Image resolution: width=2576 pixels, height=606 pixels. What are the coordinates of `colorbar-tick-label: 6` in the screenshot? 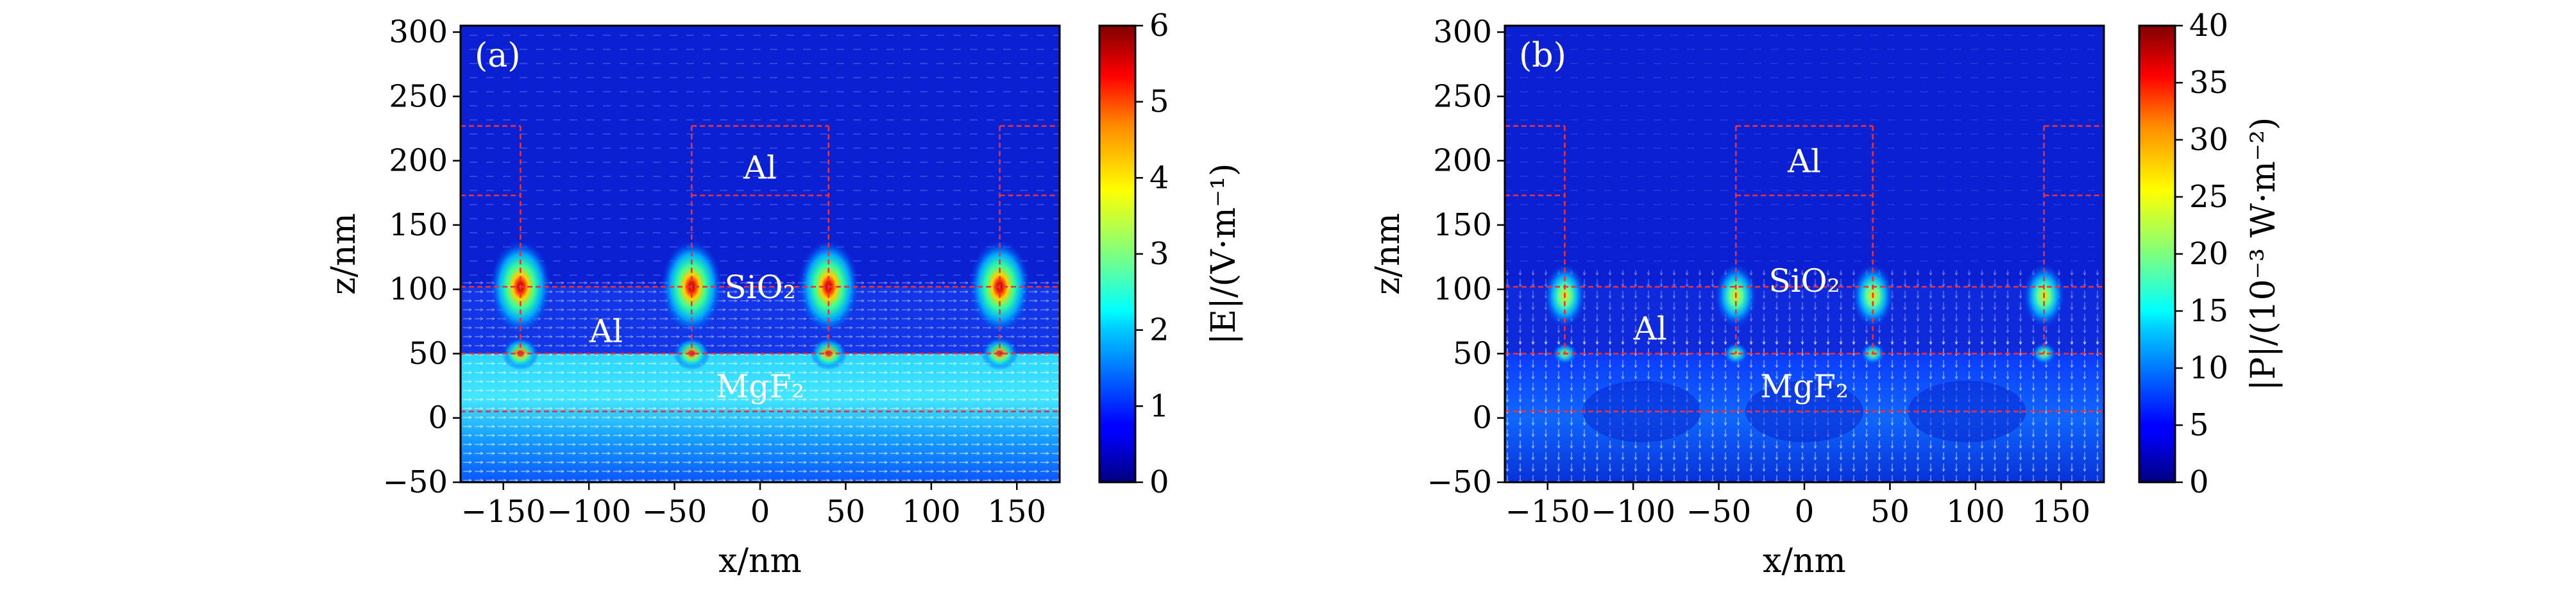 It's located at (1159, 26).